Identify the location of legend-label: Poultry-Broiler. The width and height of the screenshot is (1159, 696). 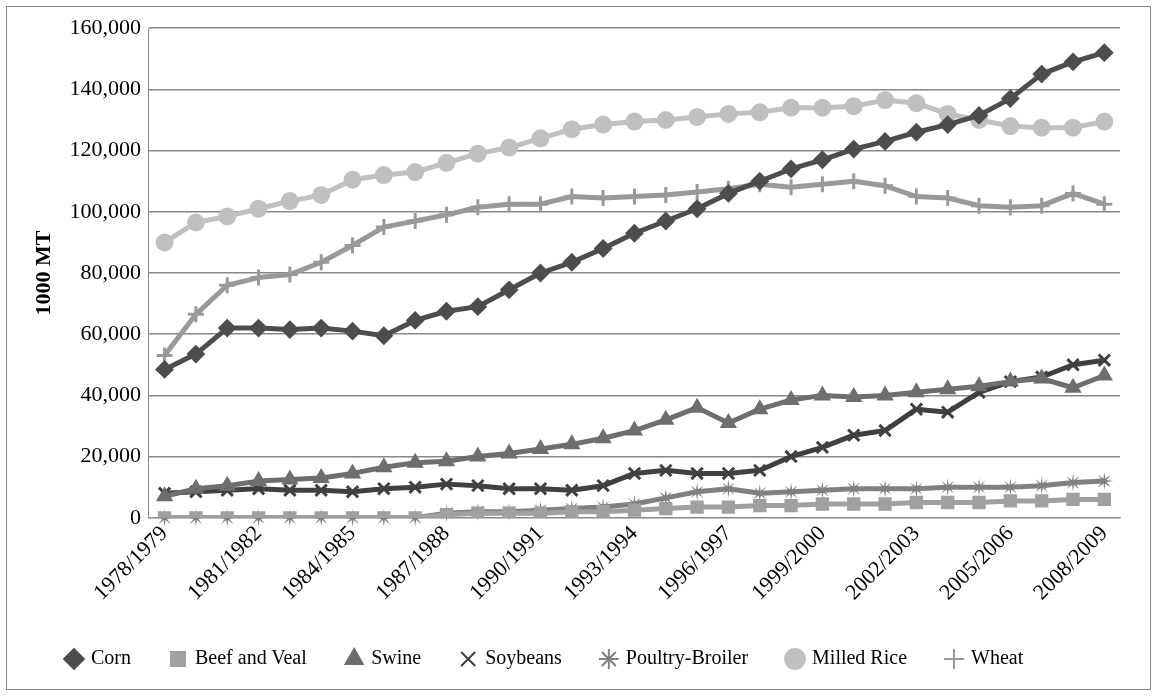
(687, 658).